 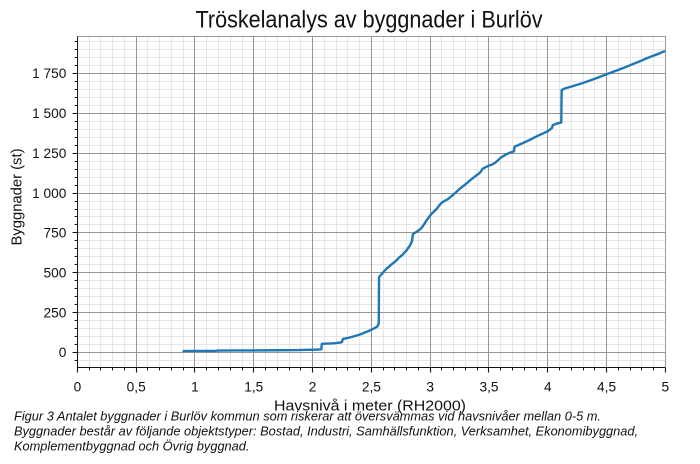 What do you see at coordinates (55, 312) in the screenshot?
I see `svg-text: 250` at bounding box center [55, 312].